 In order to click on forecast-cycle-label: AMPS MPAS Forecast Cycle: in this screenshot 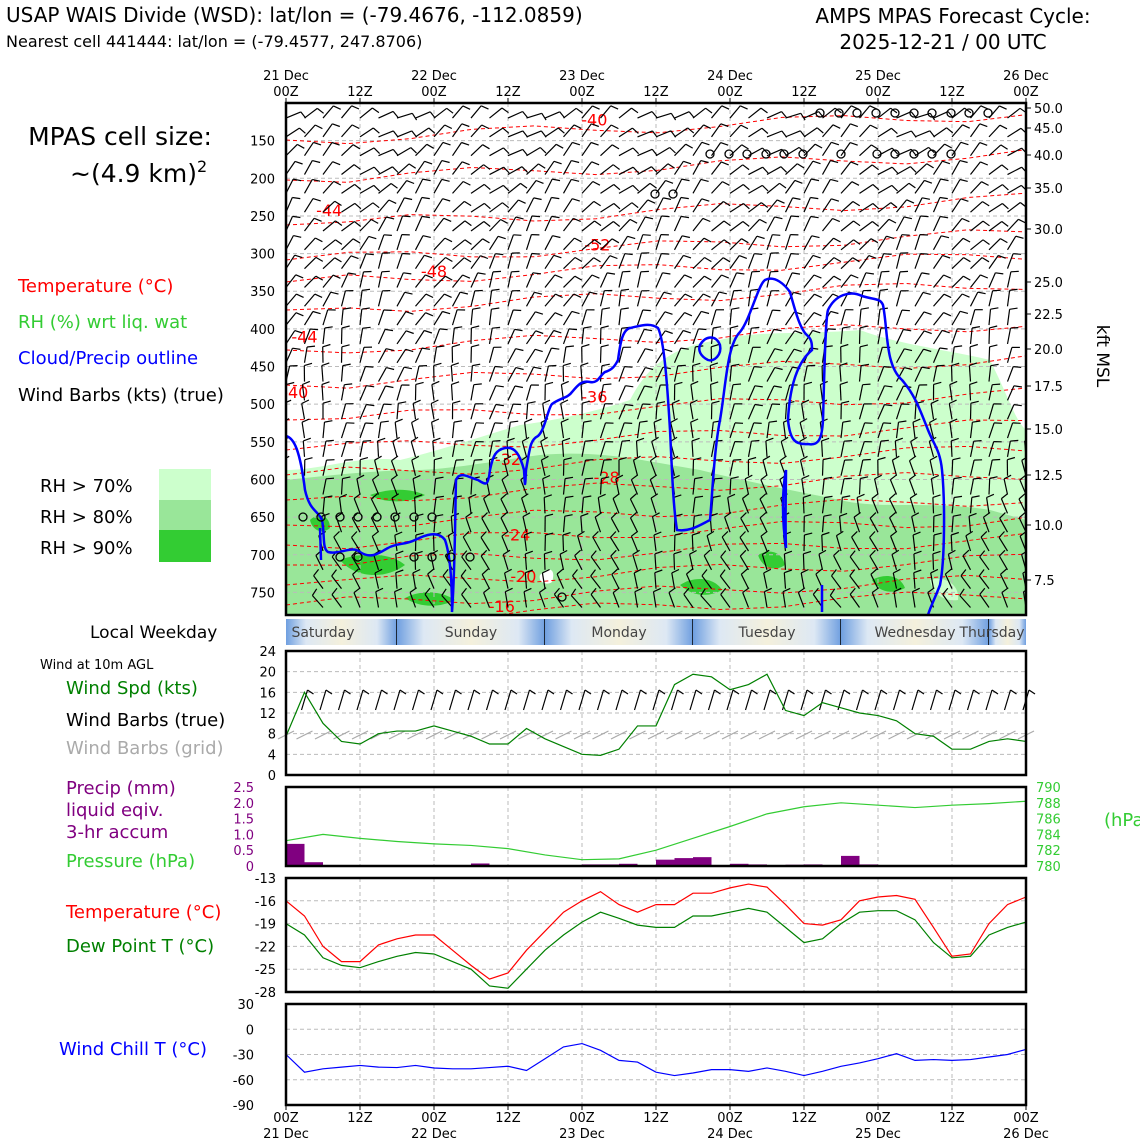, I will do `click(952, 16)`.